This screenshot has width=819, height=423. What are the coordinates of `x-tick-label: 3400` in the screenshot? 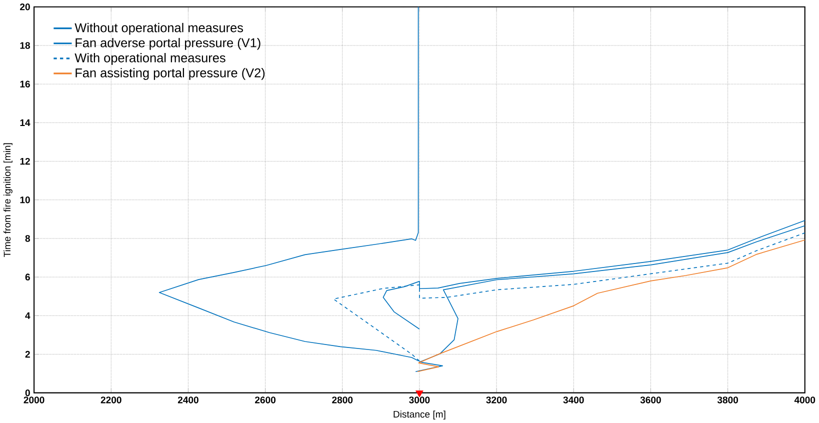 It's located at (573, 400).